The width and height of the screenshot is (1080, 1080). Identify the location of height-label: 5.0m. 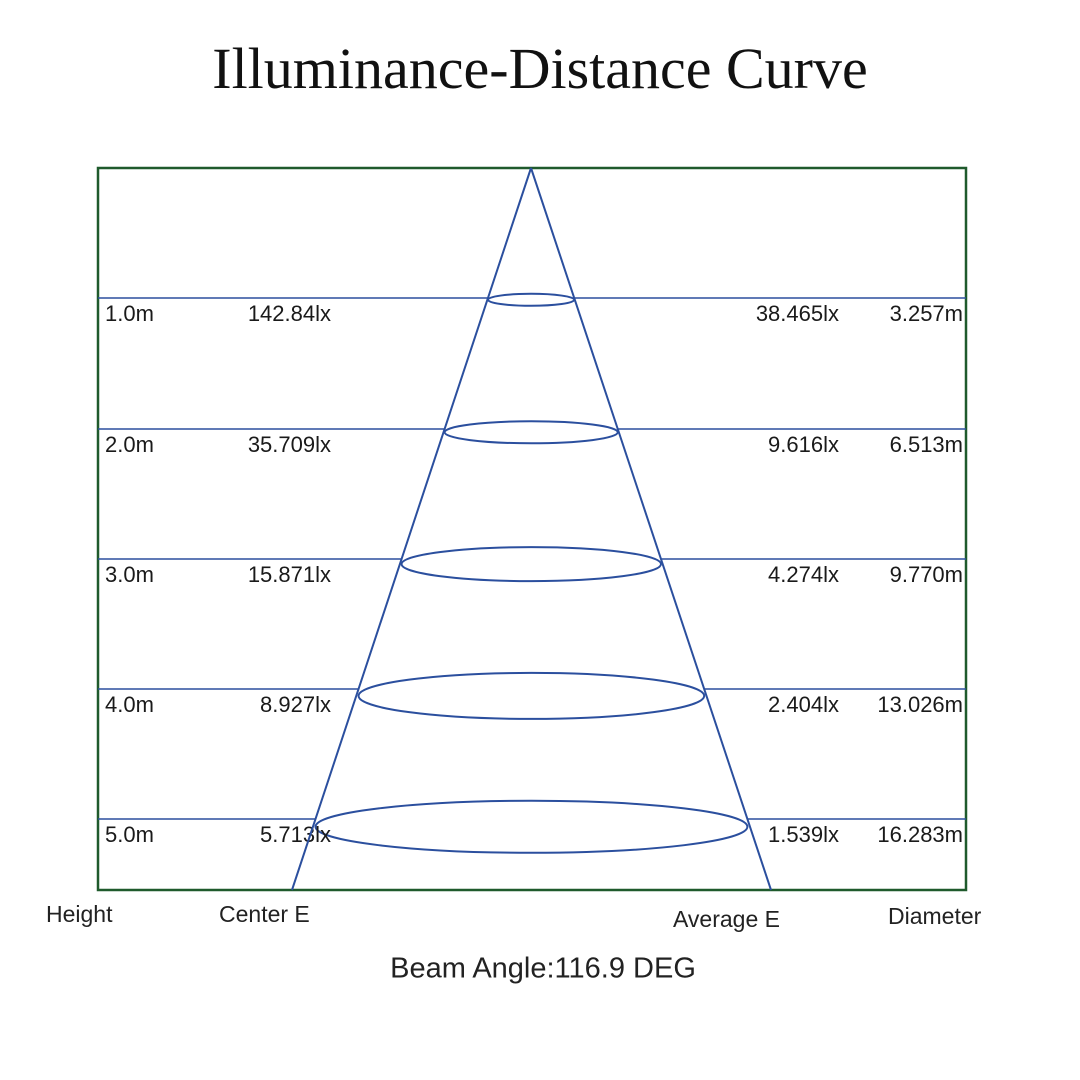
(129, 834).